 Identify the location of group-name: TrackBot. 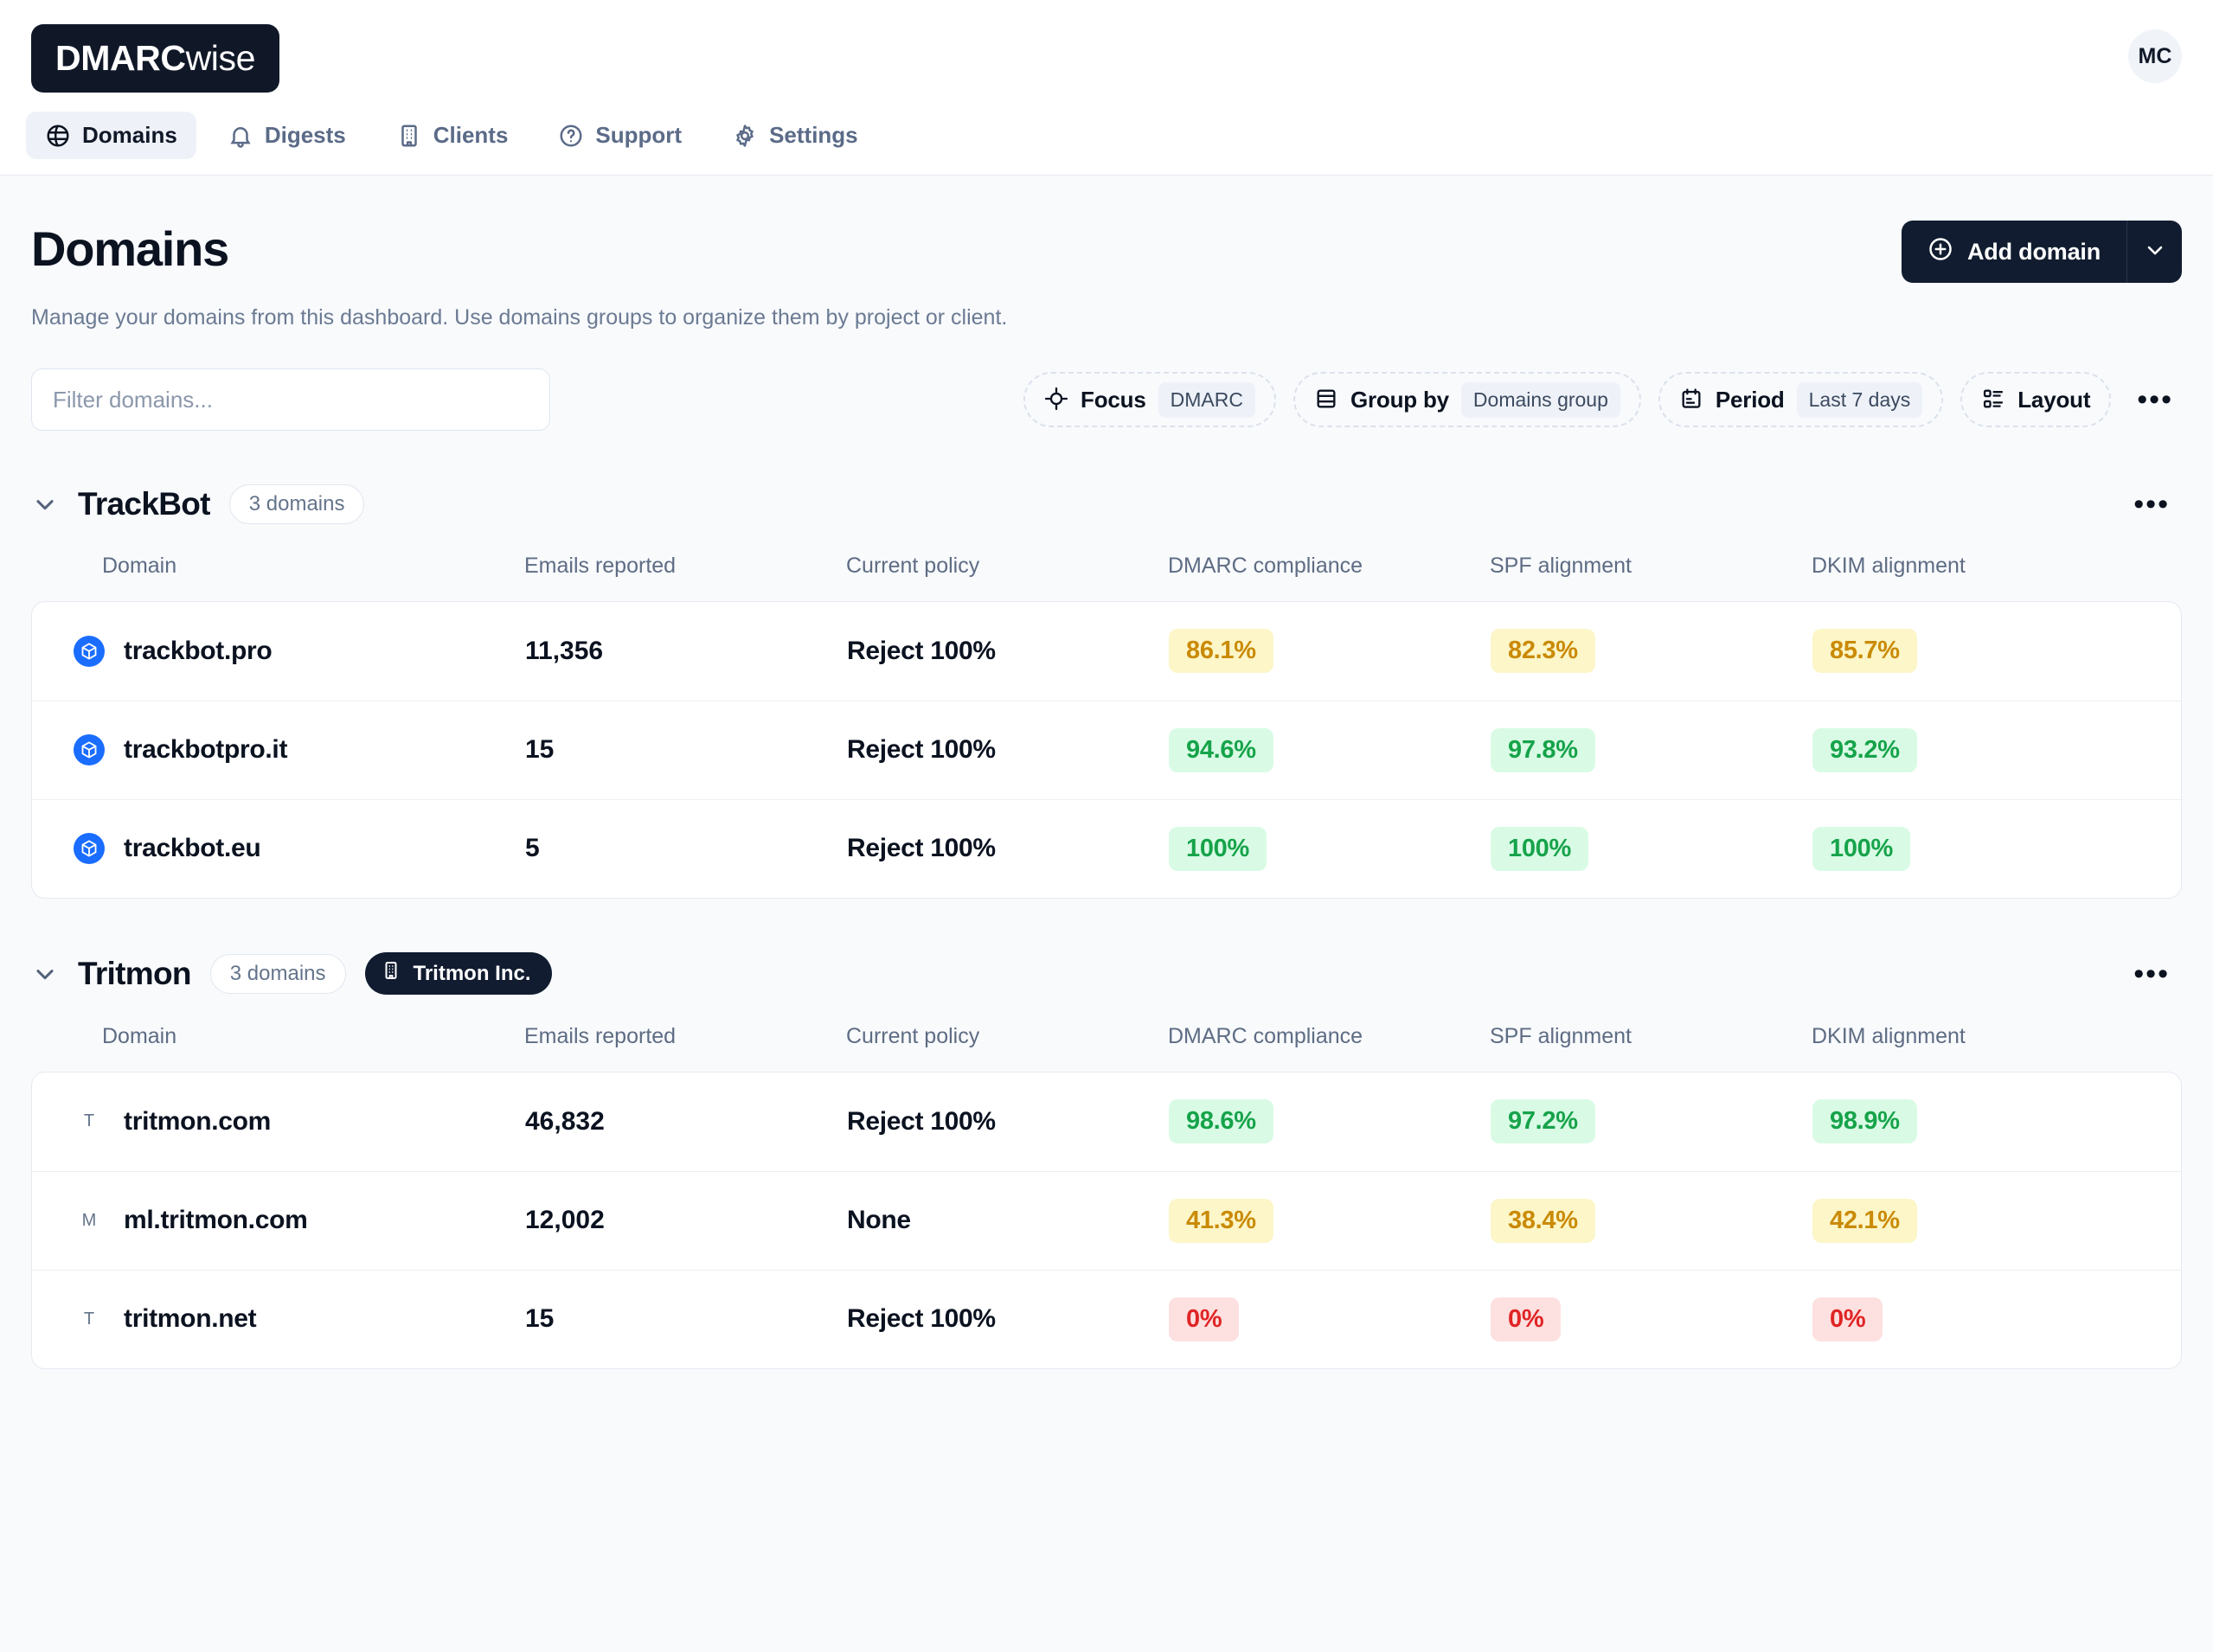
(144, 504).